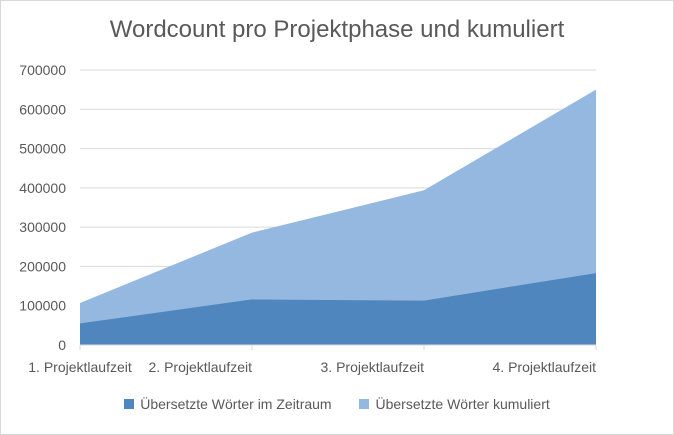  What do you see at coordinates (62, 345) in the screenshot?
I see `y-tick-label: 0` at bounding box center [62, 345].